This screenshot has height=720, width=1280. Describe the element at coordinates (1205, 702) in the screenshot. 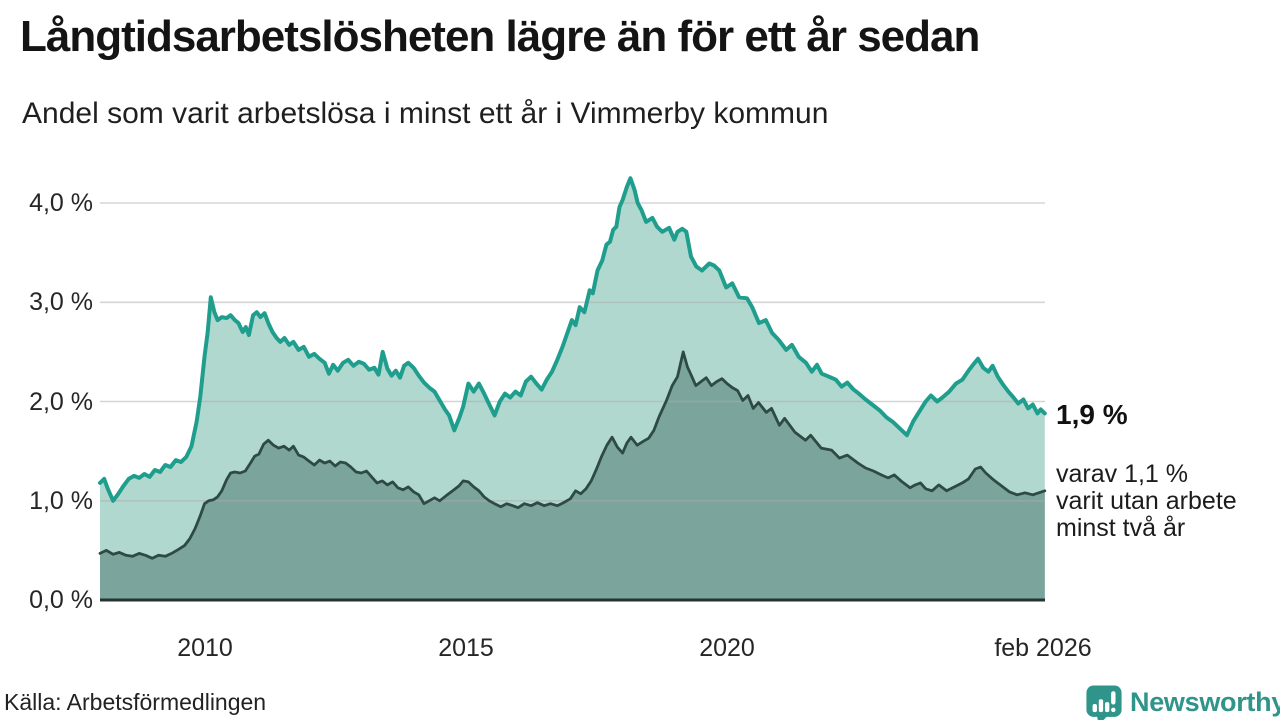

I see `brand-wordmark: Newsworthy` at that location.